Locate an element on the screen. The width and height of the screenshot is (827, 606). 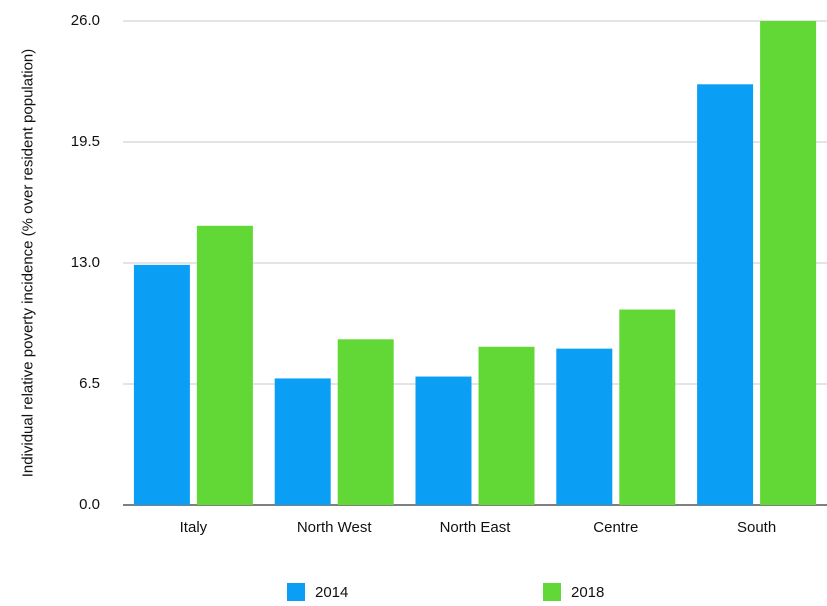
x-tick-label: North West is located at coordinates (335, 527).